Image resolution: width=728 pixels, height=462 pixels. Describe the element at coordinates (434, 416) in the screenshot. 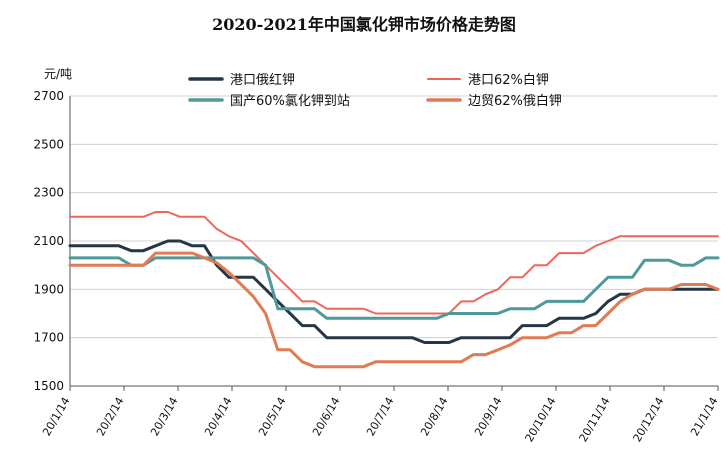

I see `x-tick-label: 20/8/14` at that location.